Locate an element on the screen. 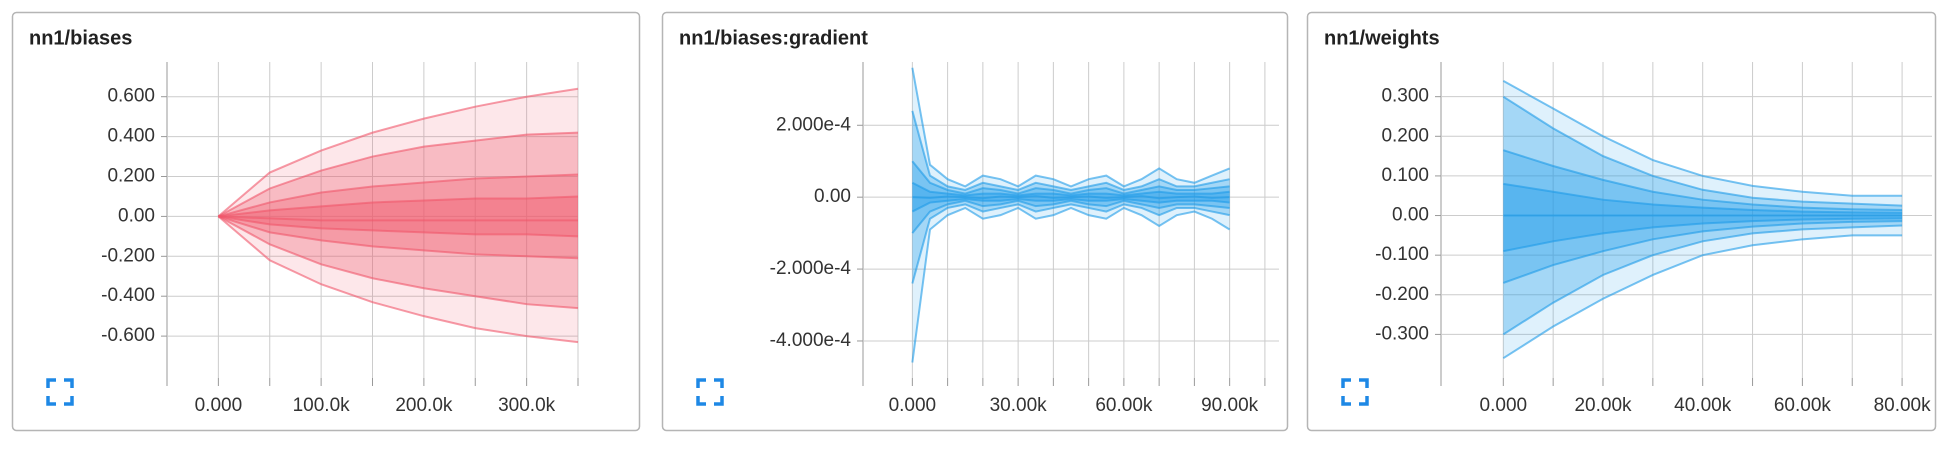 Image resolution: width=1948 pixels, height=450 pixels. y-tick-label: -0.400 is located at coordinates (128, 295).